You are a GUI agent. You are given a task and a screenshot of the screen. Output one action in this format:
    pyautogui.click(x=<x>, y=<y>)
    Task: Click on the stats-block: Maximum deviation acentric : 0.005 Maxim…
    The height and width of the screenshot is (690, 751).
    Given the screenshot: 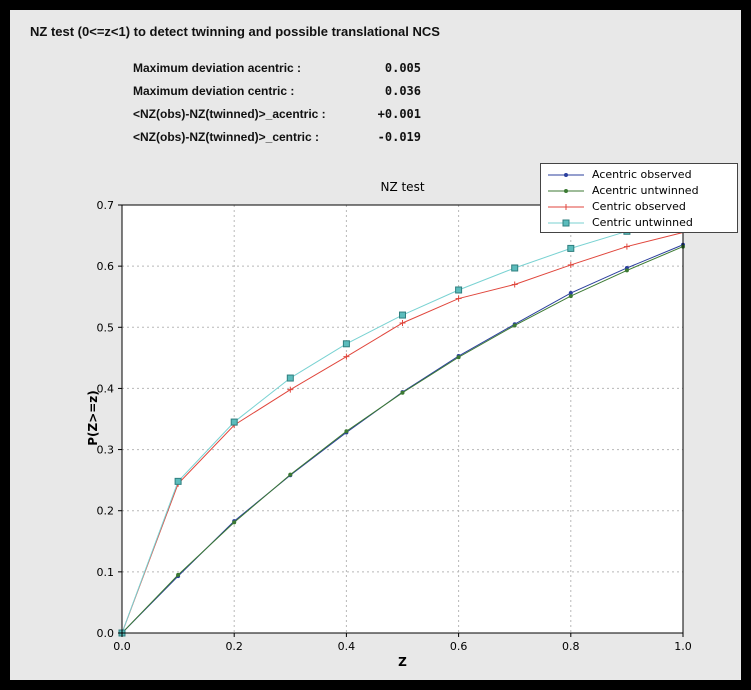 What is the action you would take?
    pyautogui.click(x=277, y=102)
    